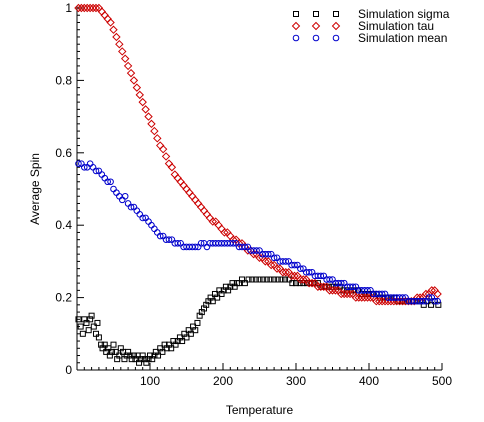 The width and height of the screenshot is (484, 422). What do you see at coordinates (404, 14) in the screenshot?
I see `legend-label: Simulation sigma` at bounding box center [404, 14].